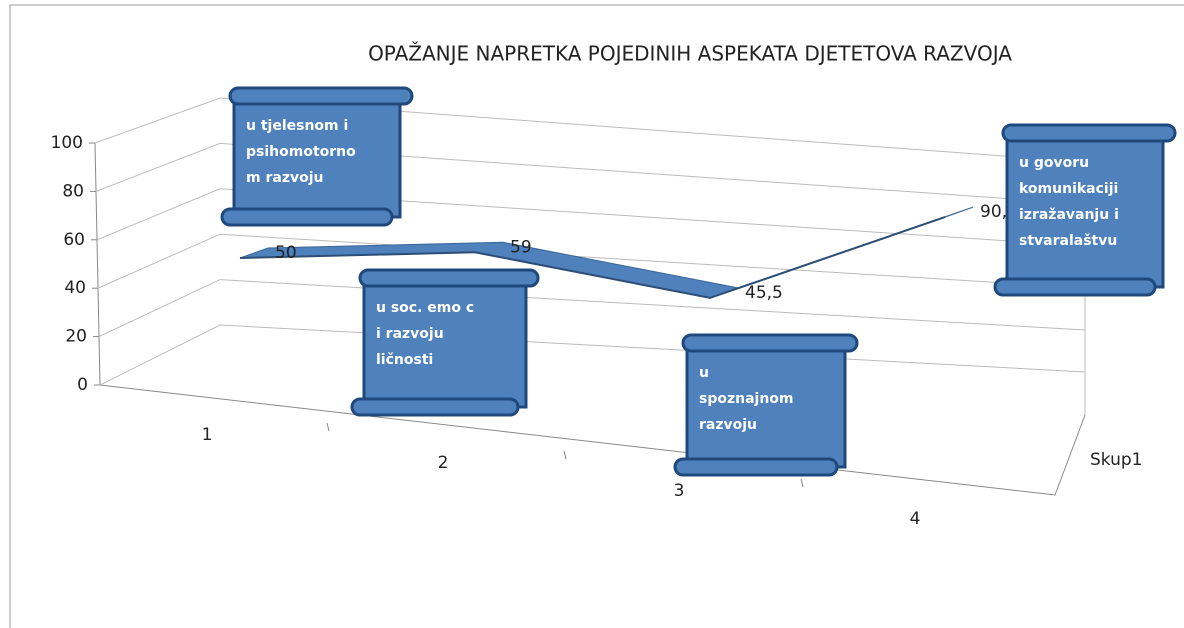 Image resolution: width=1184 pixels, height=628 pixels. I want to click on floor-edge, so click(592, 440).